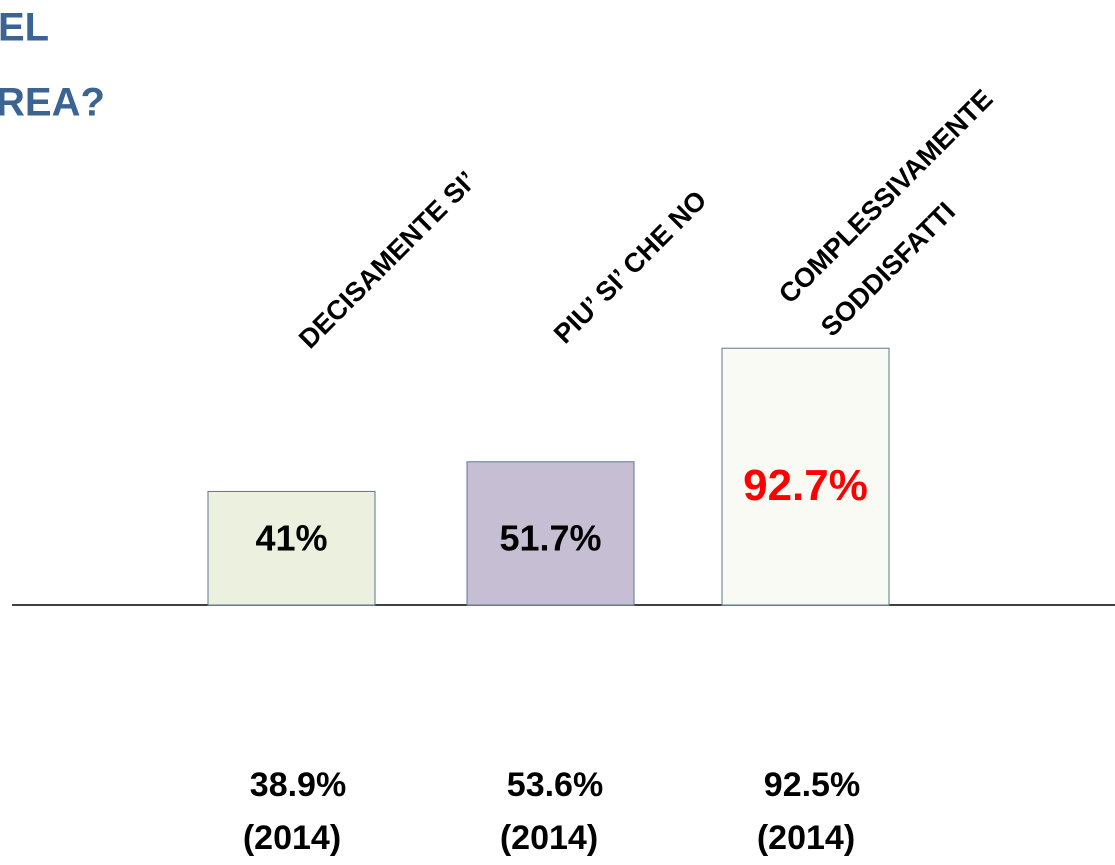  What do you see at coordinates (298, 785) in the screenshot?
I see `previous-value: 38.9%` at bounding box center [298, 785].